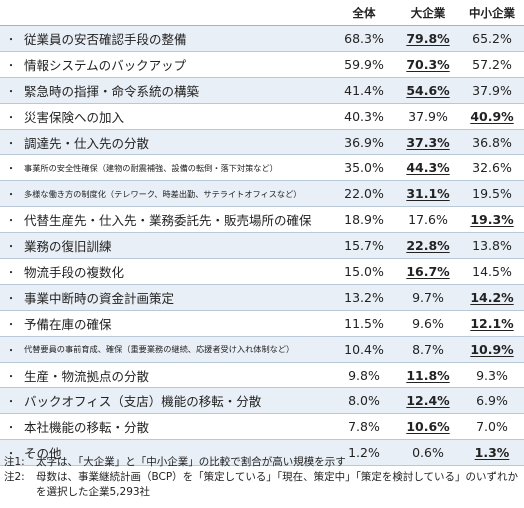 This screenshot has height=508, width=524. I want to click on table-row: ・情報システムのバックアップ 59.9% 70.3% 57.2%, so click(262, 64).